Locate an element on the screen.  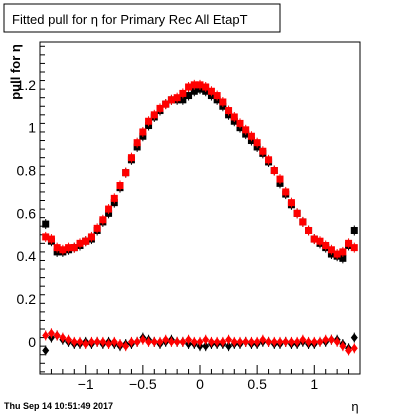
y-tick-label: 0.2 is located at coordinates (27, 299).